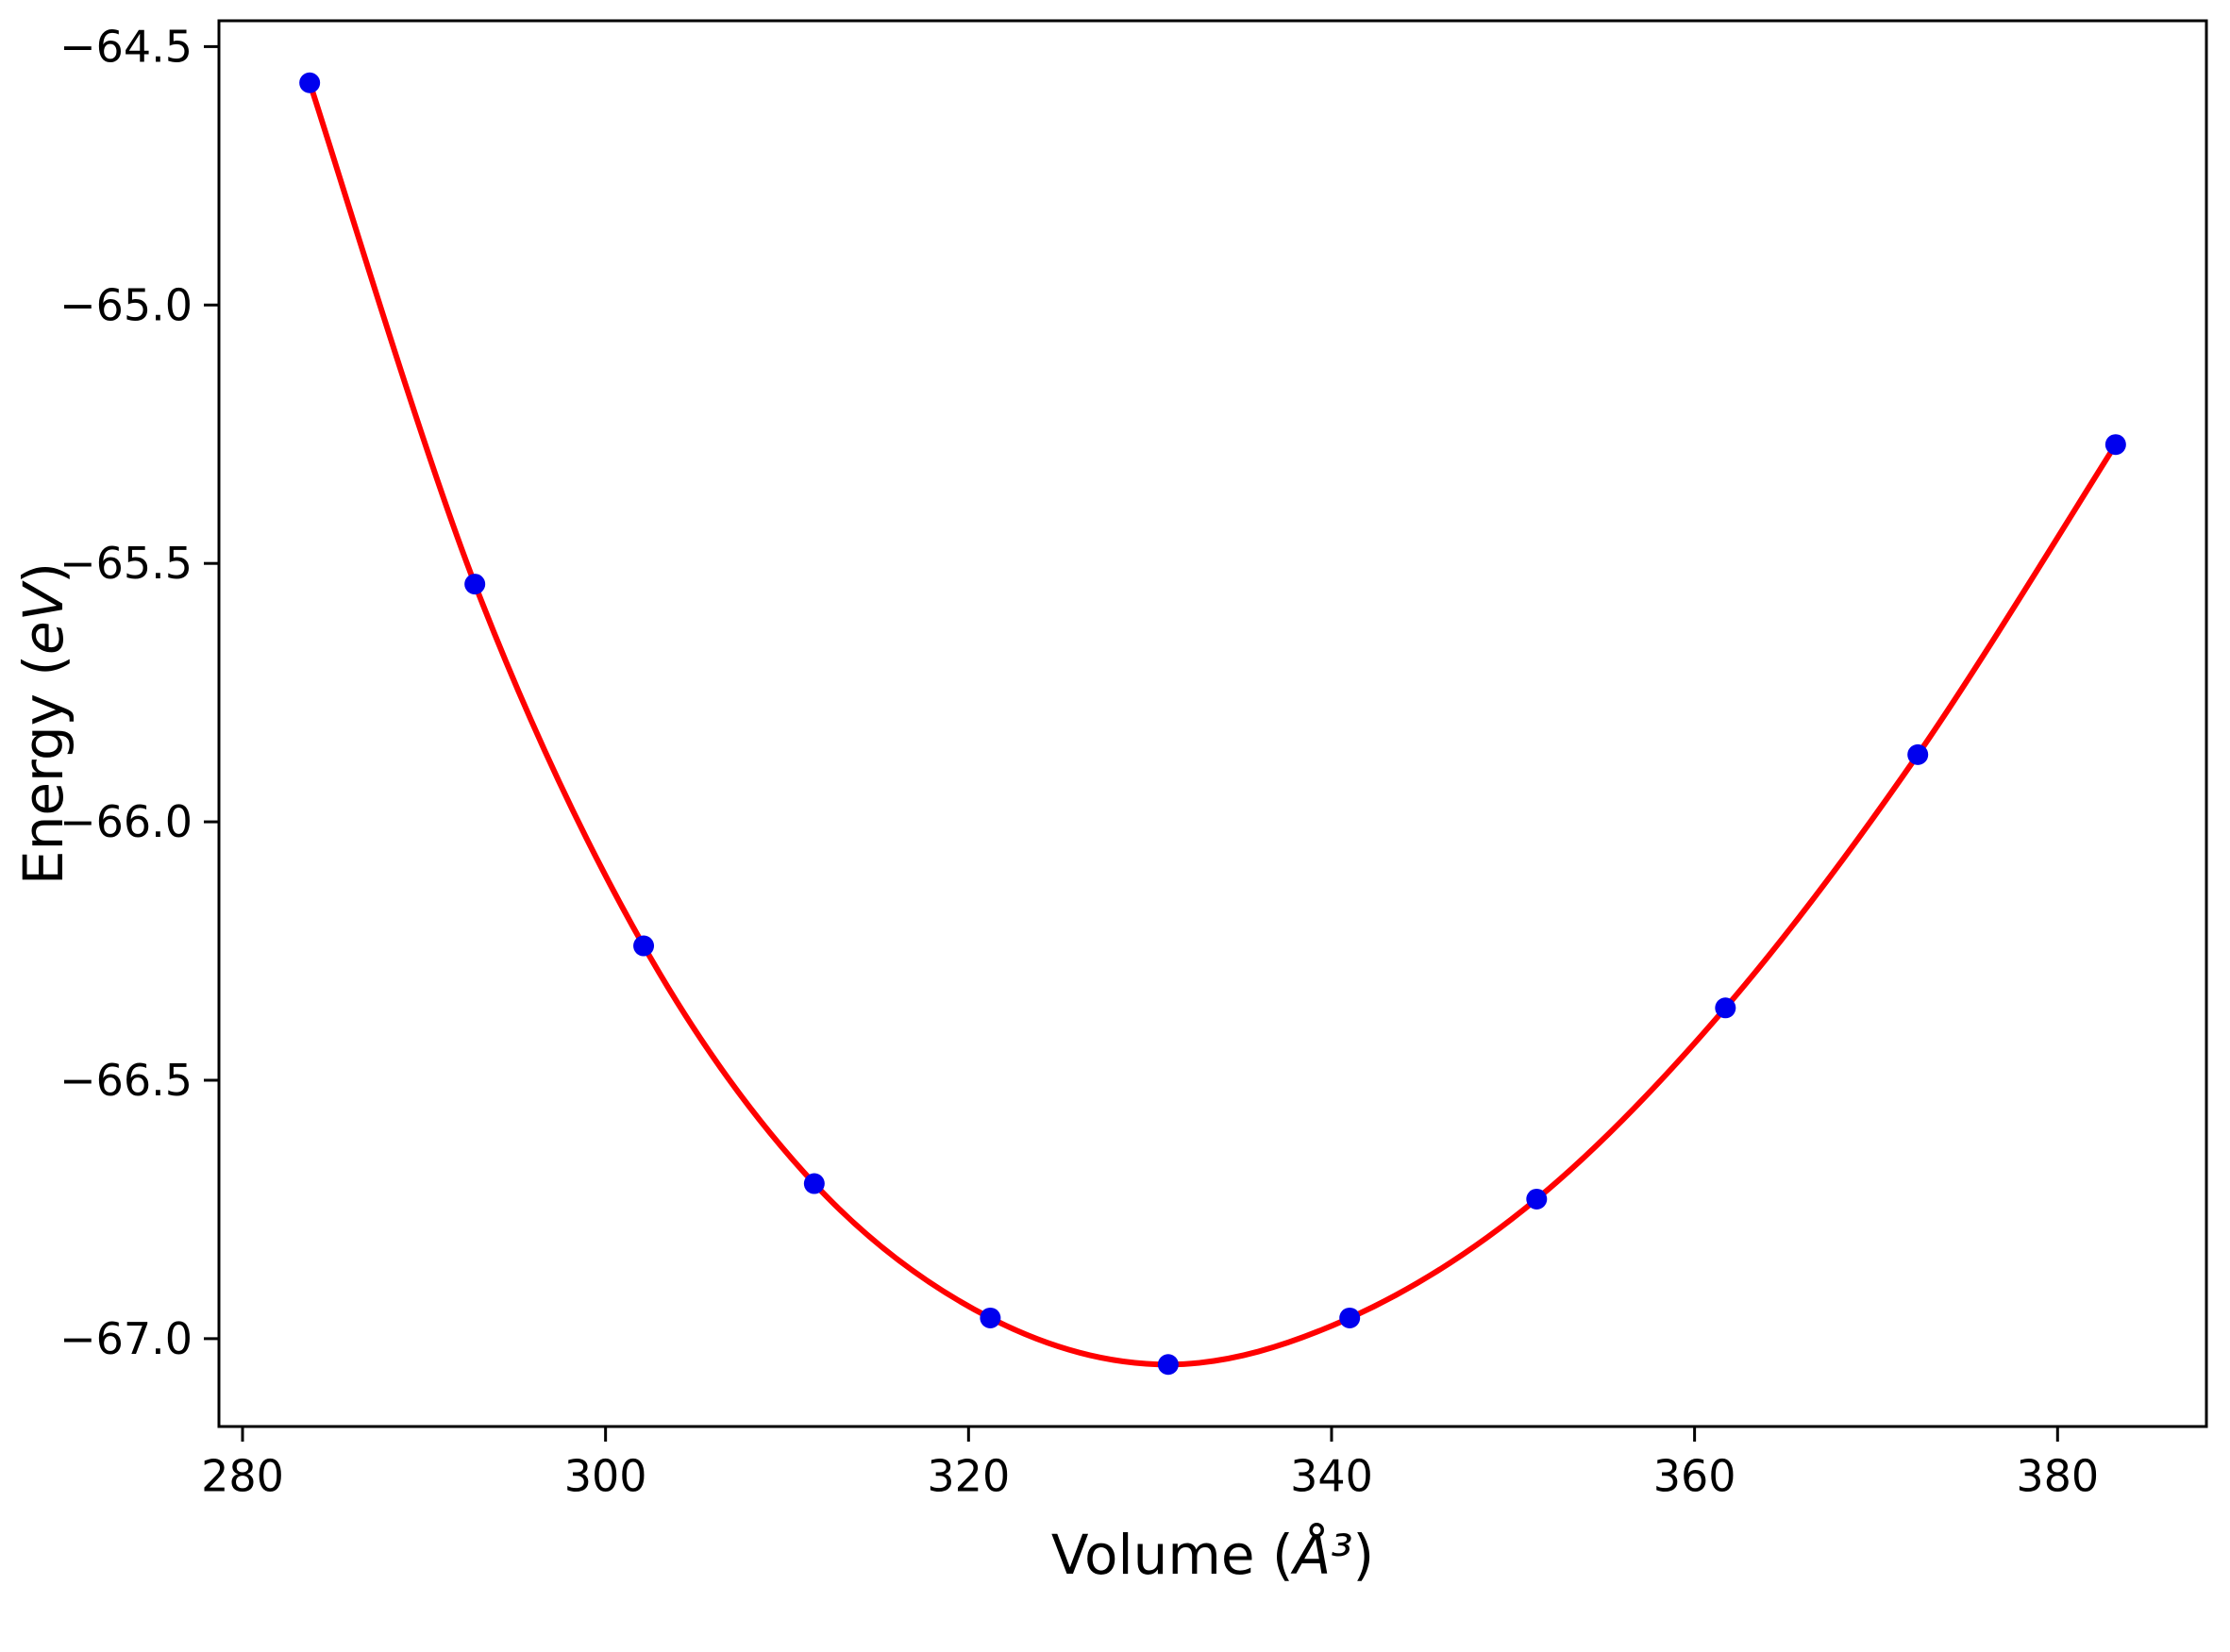 Image resolution: width=2230 pixels, height=1652 pixels. What do you see at coordinates (1331, 1475) in the screenshot?
I see `x-tick-label: 340` at bounding box center [1331, 1475].